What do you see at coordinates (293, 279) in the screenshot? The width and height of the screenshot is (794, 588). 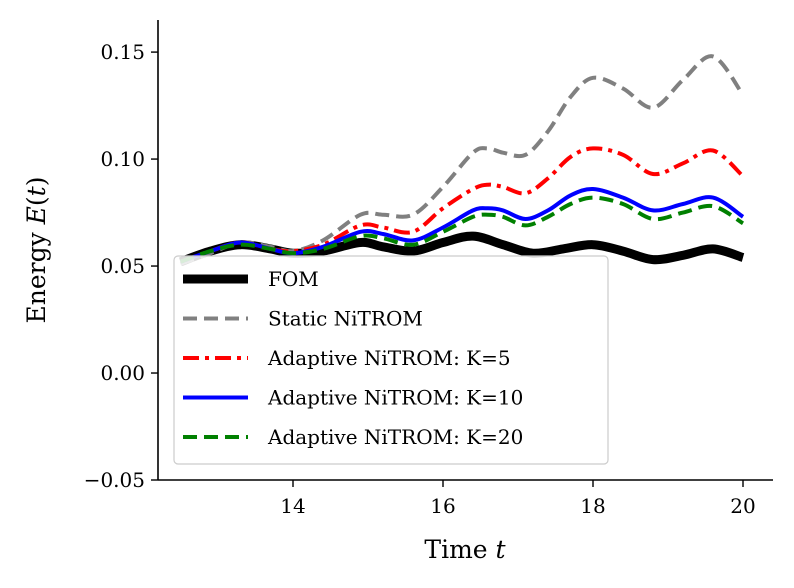 I see `legend-label: FOM` at bounding box center [293, 279].